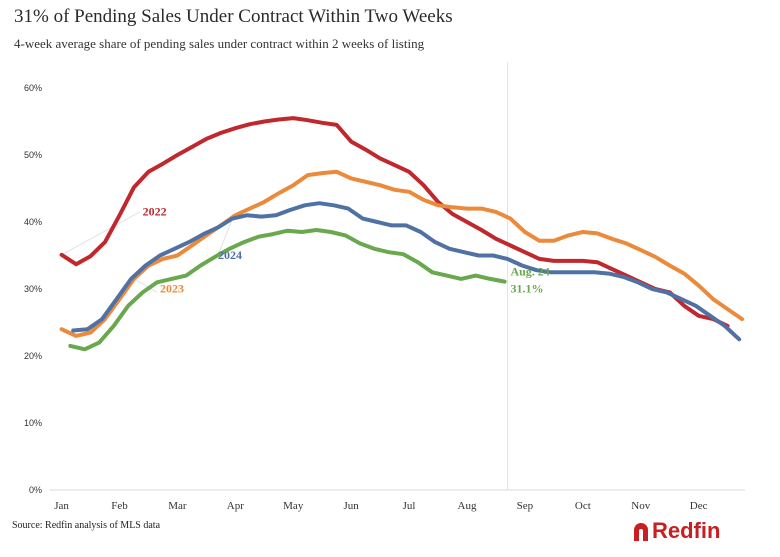 Image resolution: width=780 pixels, height=557 pixels. I want to click on redfin-logo-icon, so click(641, 532).